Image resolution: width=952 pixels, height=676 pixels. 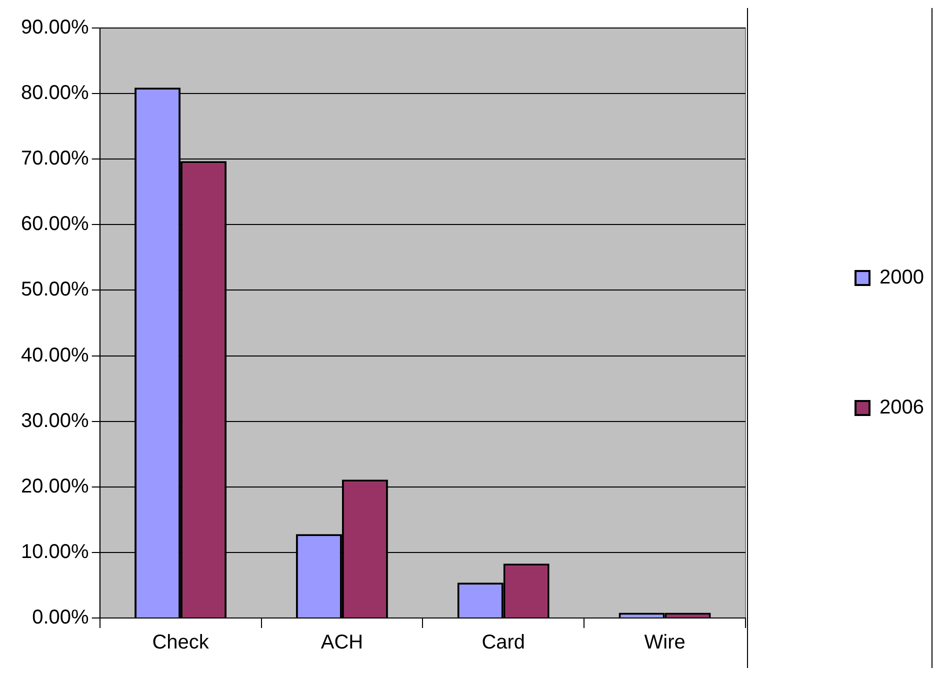 What do you see at coordinates (55, 289) in the screenshot?
I see `y-tick-label: 50.00%` at bounding box center [55, 289].